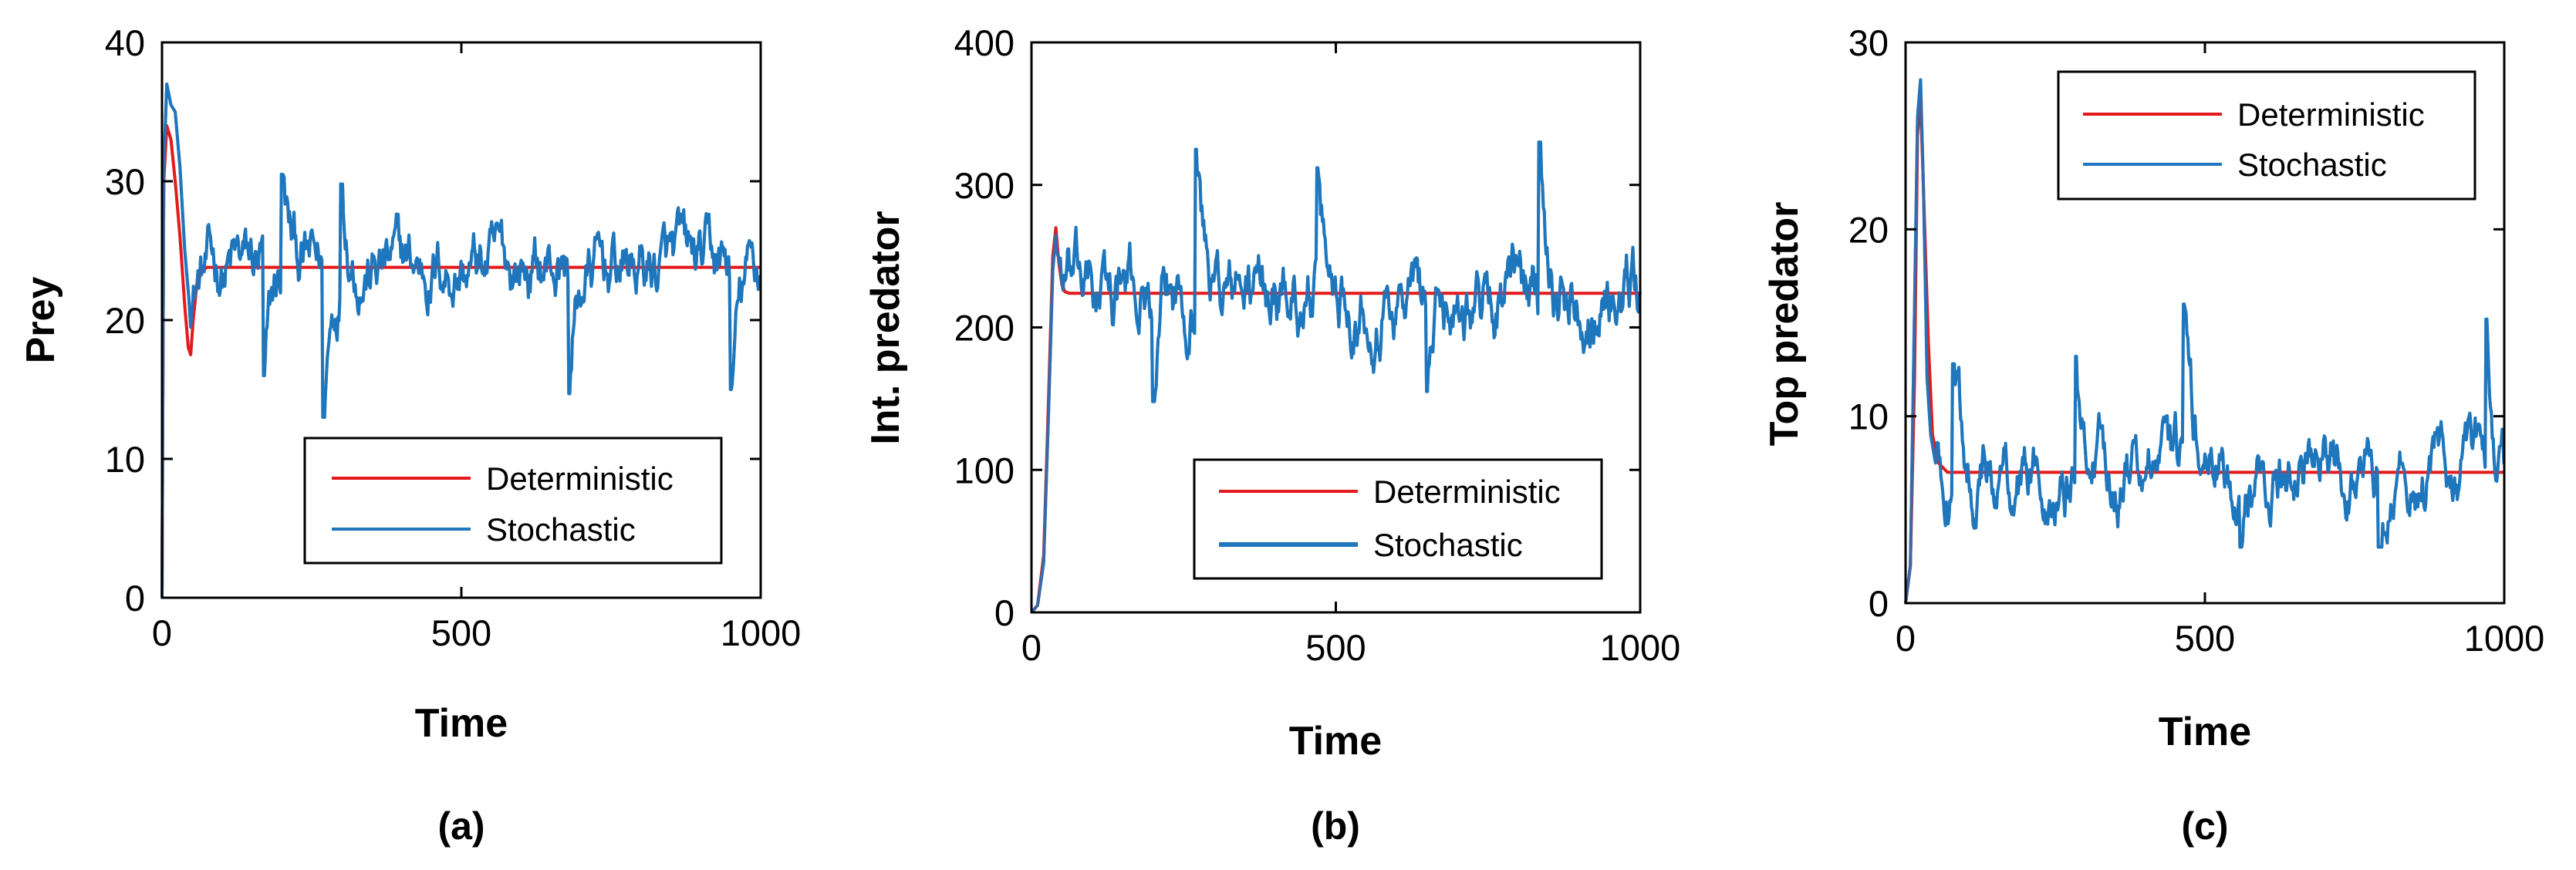  Describe the element at coordinates (985, 185) in the screenshot. I see `y-tick-label: 300` at that location.